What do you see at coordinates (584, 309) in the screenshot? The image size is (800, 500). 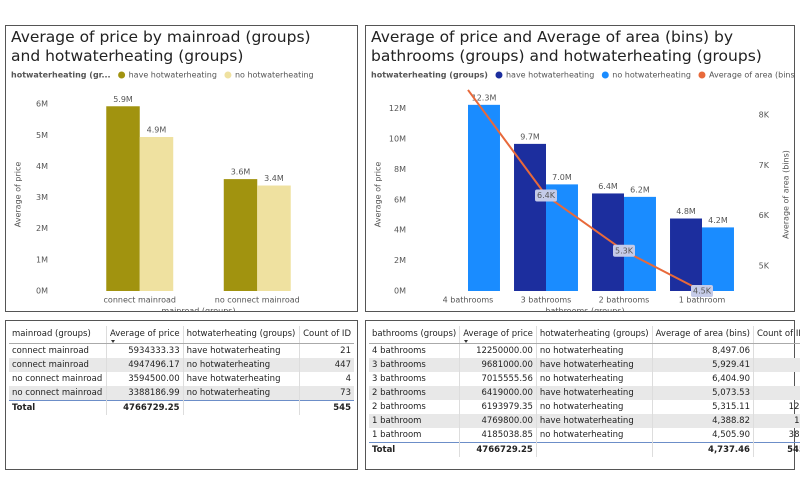 I see `x-axis-label: bathrooms (groups)` at bounding box center [584, 309].